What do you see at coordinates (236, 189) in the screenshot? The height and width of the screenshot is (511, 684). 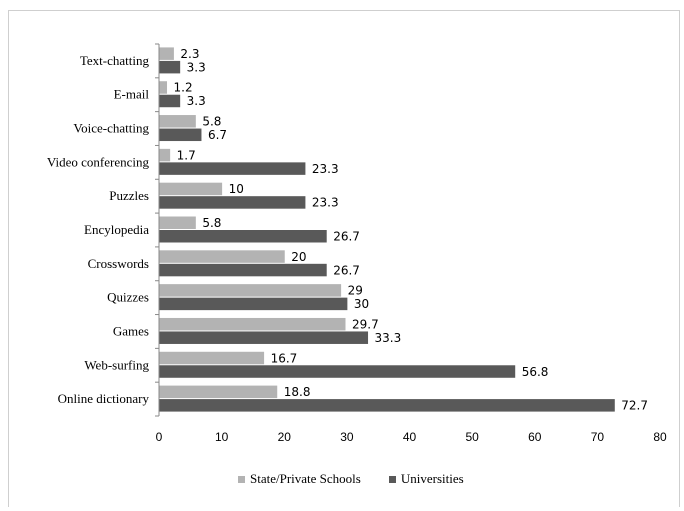 I see `data-label-state: 10` at bounding box center [236, 189].